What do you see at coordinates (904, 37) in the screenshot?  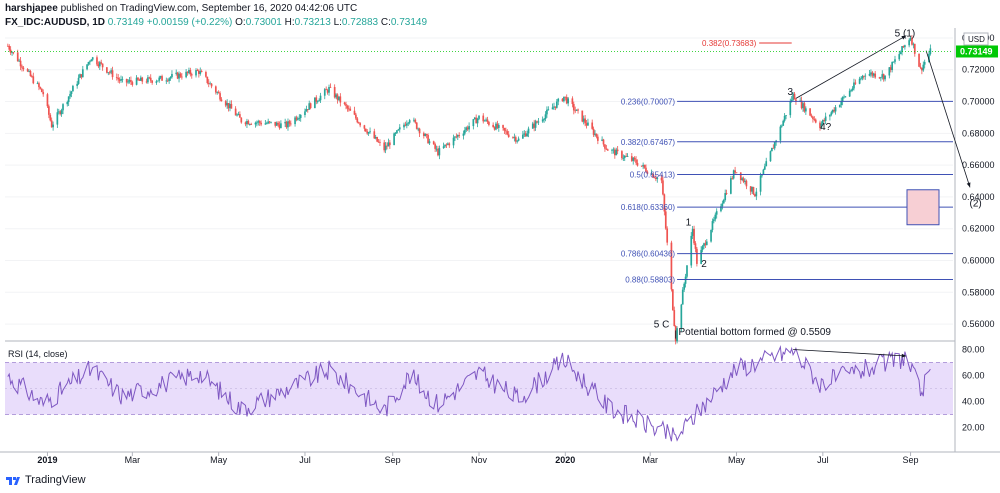 I see `wave-arrow-3-to-5-head` at bounding box center [904, 37].